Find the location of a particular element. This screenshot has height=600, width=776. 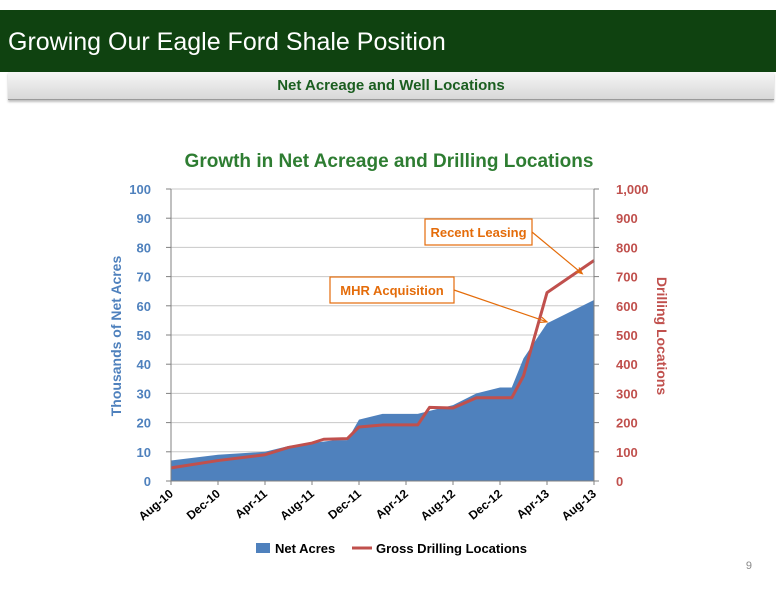

x-tick-label: Apr-12 is located at coordinates (392, 503).